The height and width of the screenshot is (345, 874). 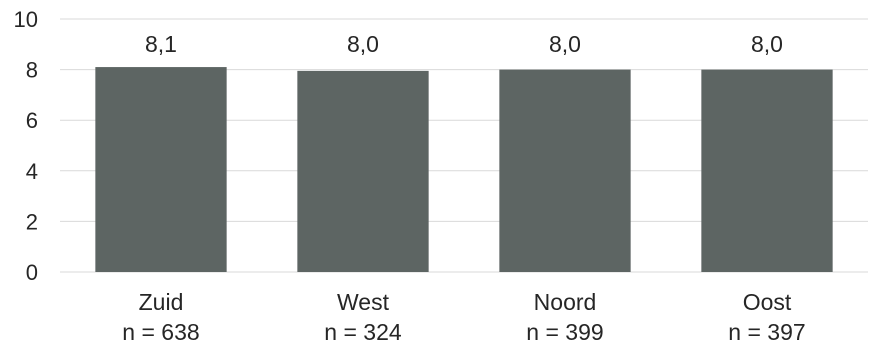 I want to click on y-tick-label: 8, so click(x=32, y=70).